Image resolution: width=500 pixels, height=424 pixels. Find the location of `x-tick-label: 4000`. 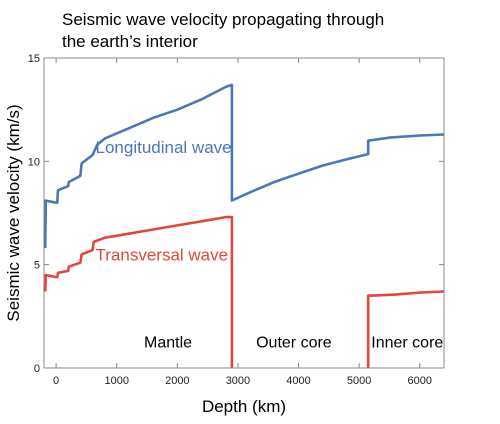

x-tick-label: 4000 is located at coordinates (298, 381).